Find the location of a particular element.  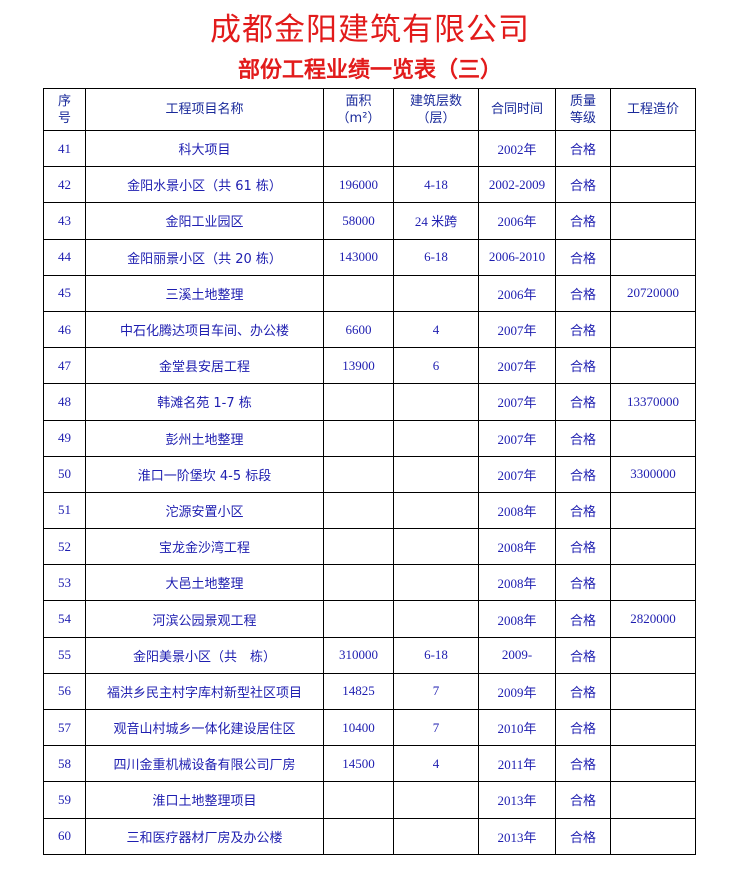

cell-date: 2006年 is located at coordinates (517, 293).